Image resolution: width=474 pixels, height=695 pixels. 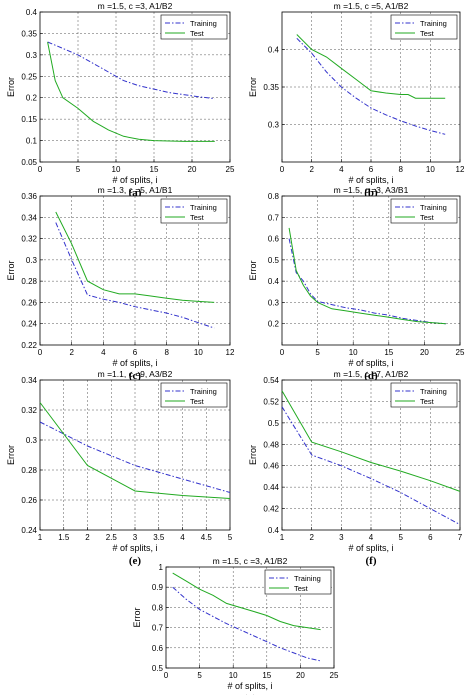 I want to click on y-tick-label: 0.05, so click(x=29, y=162).